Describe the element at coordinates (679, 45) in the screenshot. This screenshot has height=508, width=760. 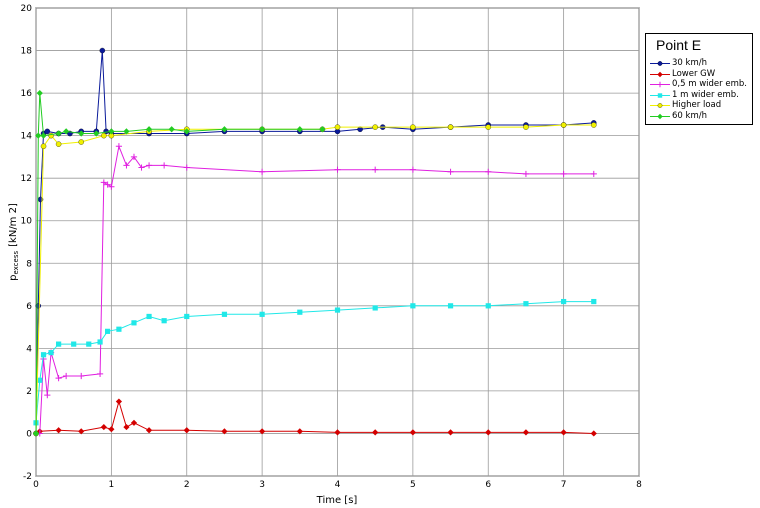
I see `legend-title: Point E` at that location.